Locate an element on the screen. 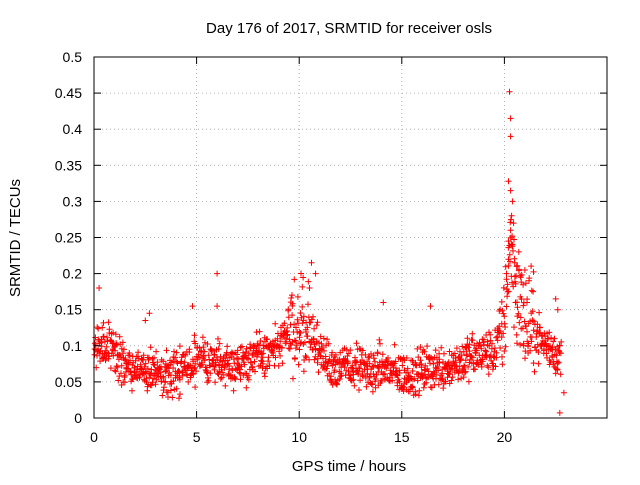 This screenshot has height=485, width=640. x-tick-label: 15 is located at coordinates (402, 437).